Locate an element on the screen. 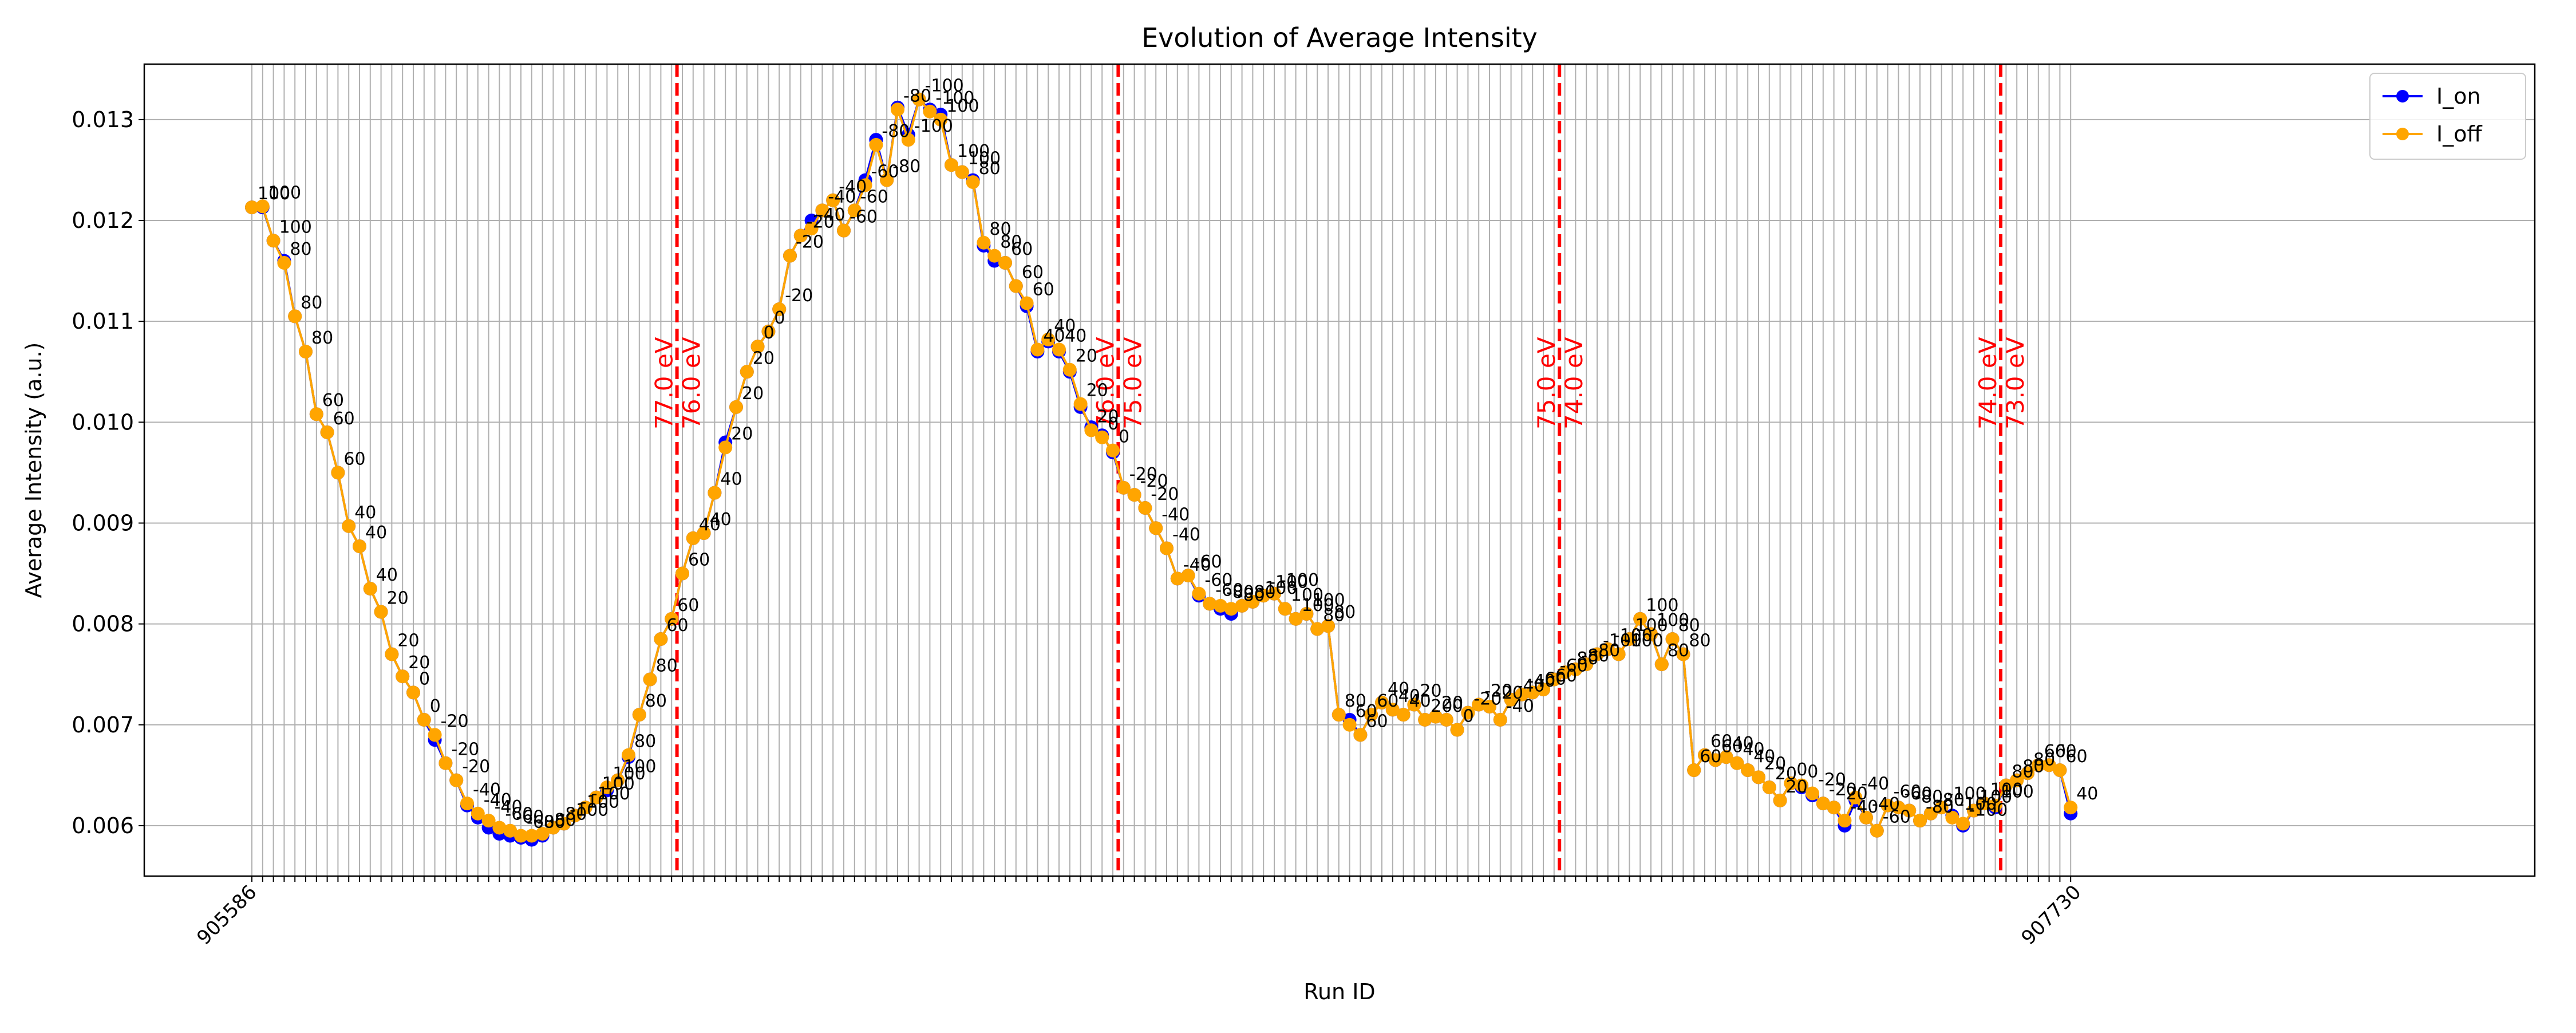  energy-after-label: 76.0 eV is located at coordinates (692, 383).